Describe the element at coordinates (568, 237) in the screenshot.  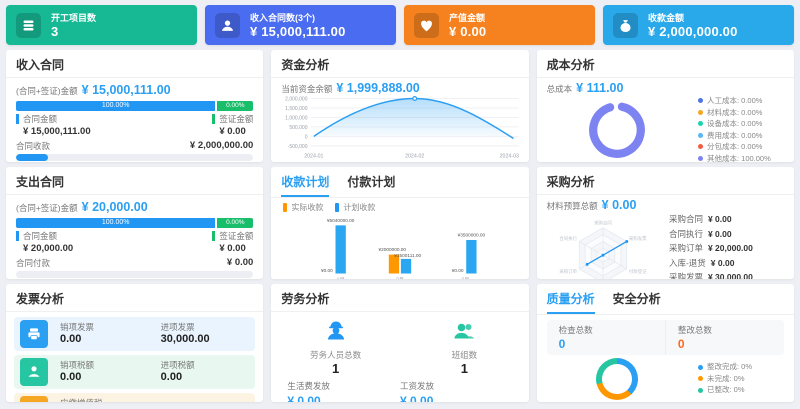
I see `radar-axis-label: 合同执行` at that location.